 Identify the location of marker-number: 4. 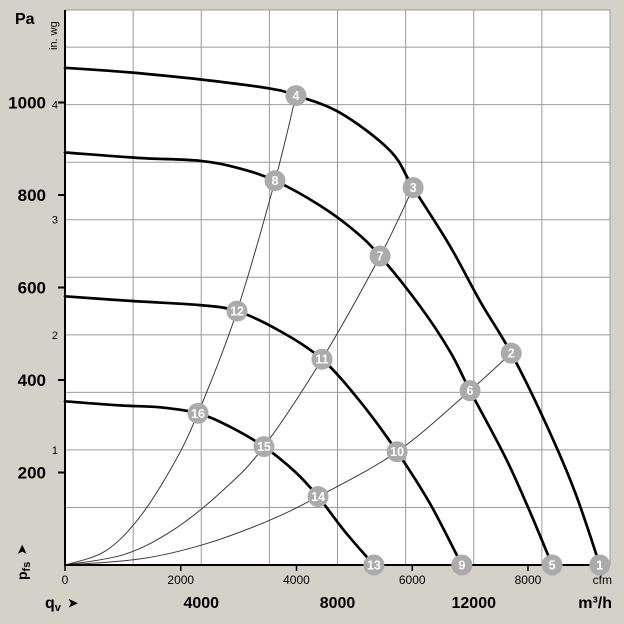
(295, 96).